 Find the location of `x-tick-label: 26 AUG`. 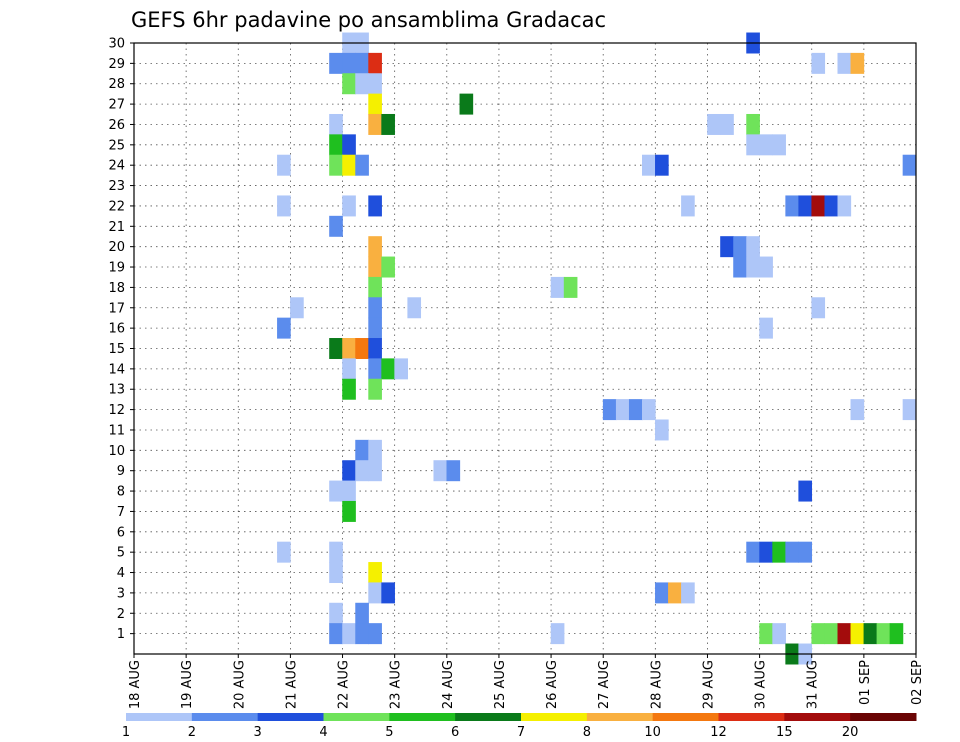

x-tick-label: 26 AUG is located at coordinates (552, 684).